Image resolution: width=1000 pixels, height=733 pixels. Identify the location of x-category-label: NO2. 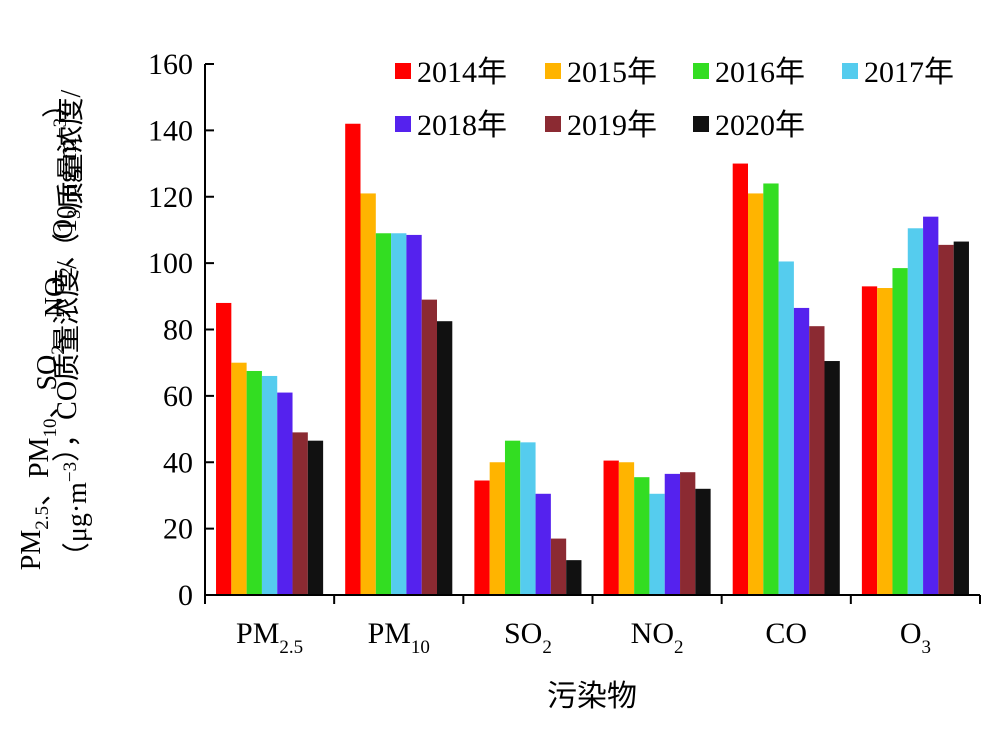
(657, 637).